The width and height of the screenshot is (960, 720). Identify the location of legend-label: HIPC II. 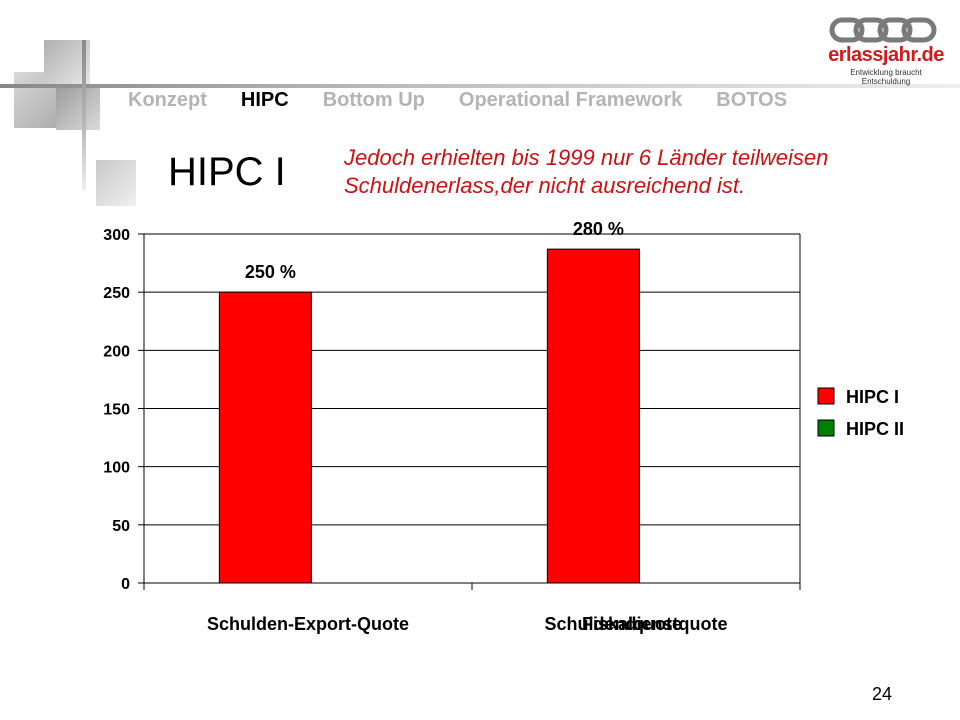
(875, 429).